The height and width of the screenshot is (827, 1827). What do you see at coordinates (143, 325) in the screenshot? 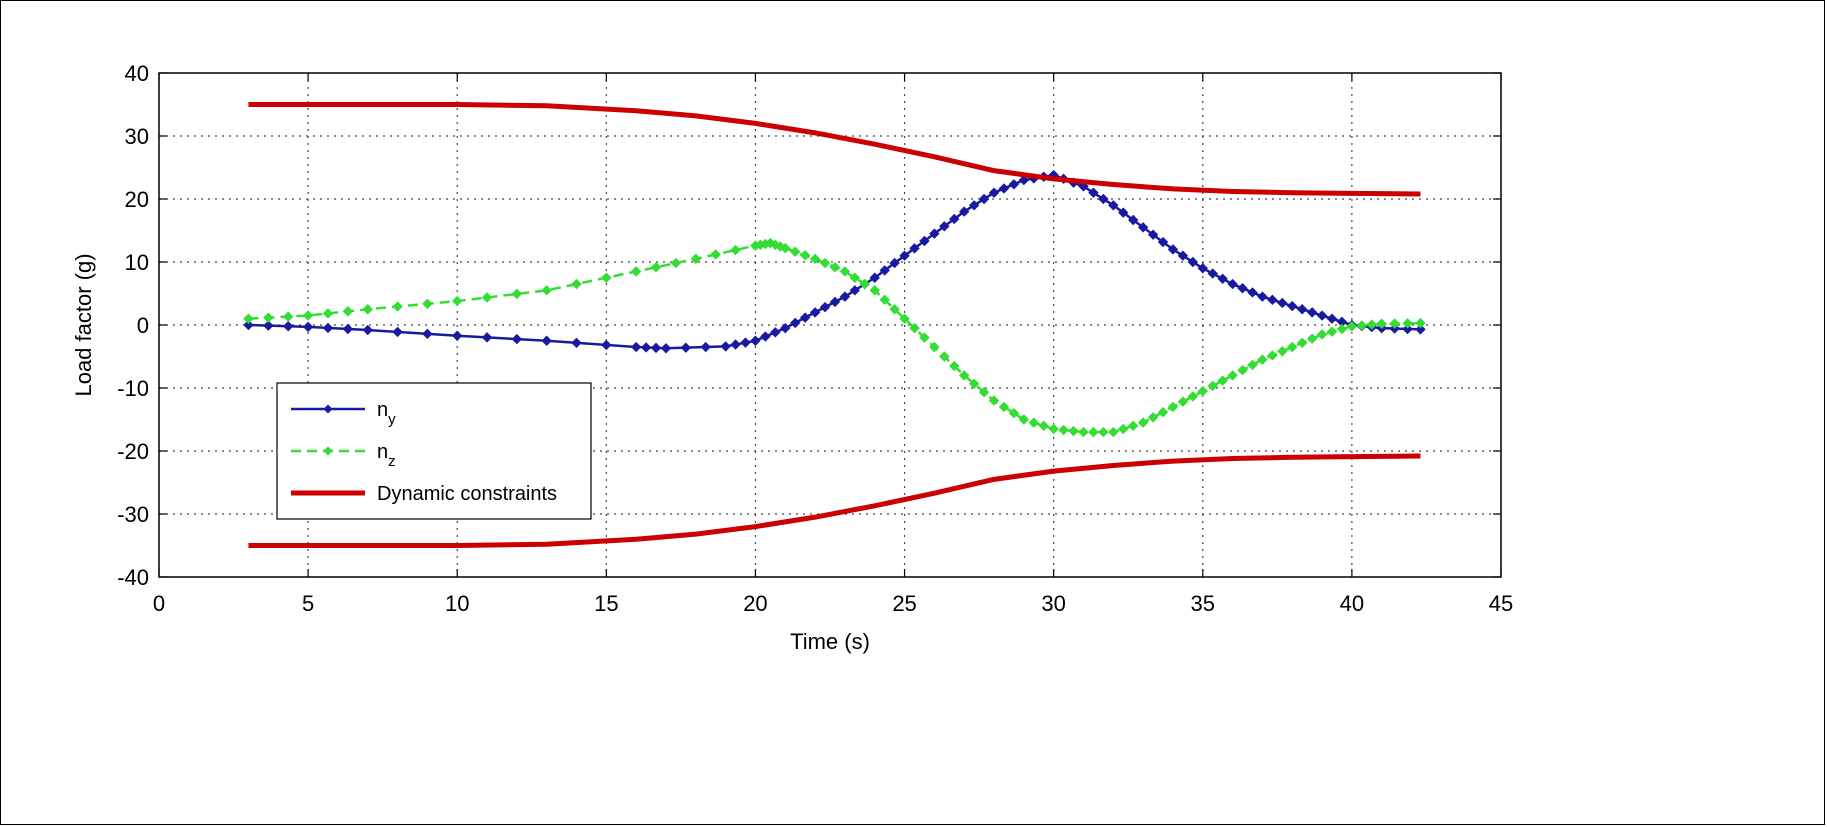
I see `y-tick-label: 0` at bounding box center [143, 325].